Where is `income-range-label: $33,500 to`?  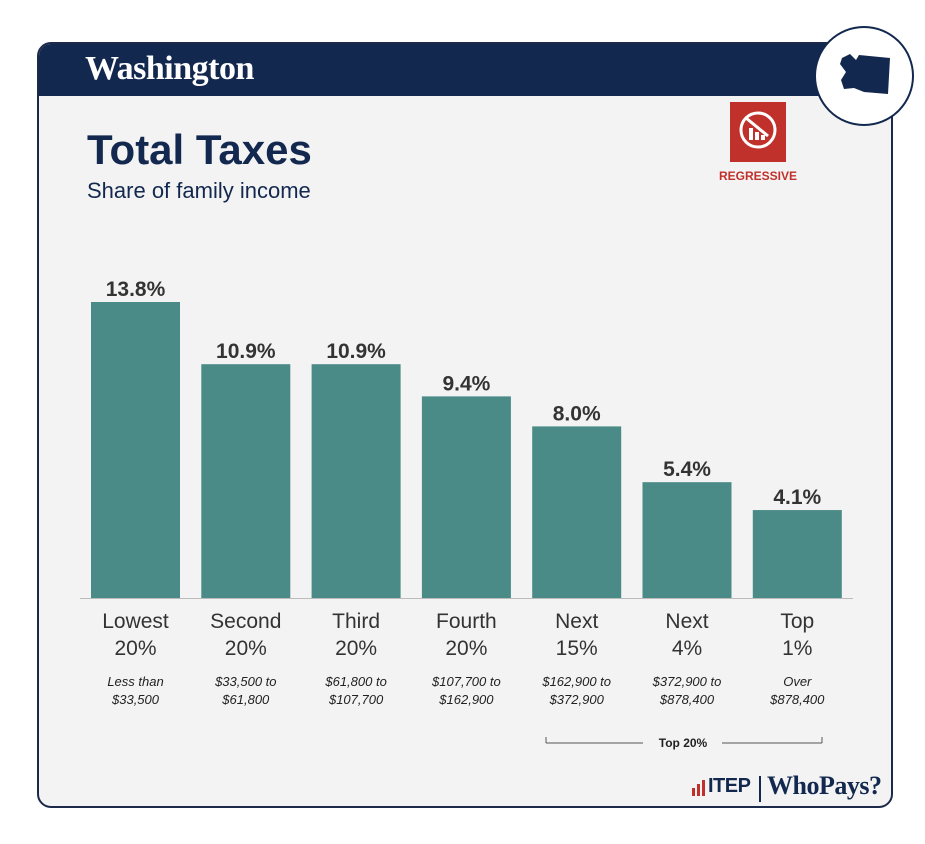 income-range-label: $33,500 to is located at coordinates (245, 681).